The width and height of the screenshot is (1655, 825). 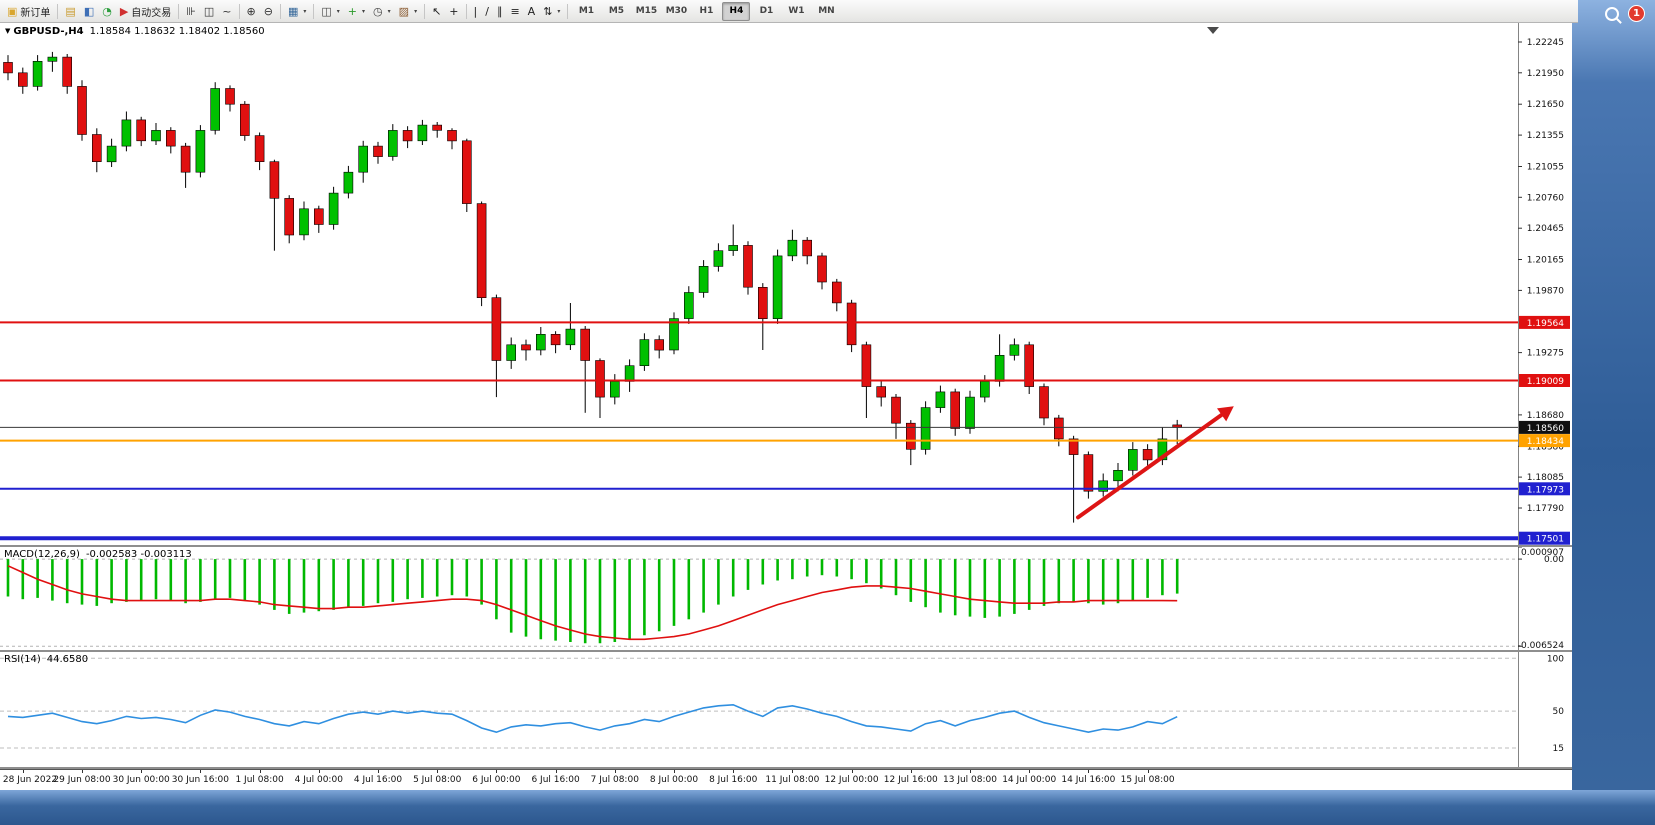 What do you see at coordinates (676, 11) in the screenshot?
I see `timeframe-M30: M30` at bounding box center [676, 11].